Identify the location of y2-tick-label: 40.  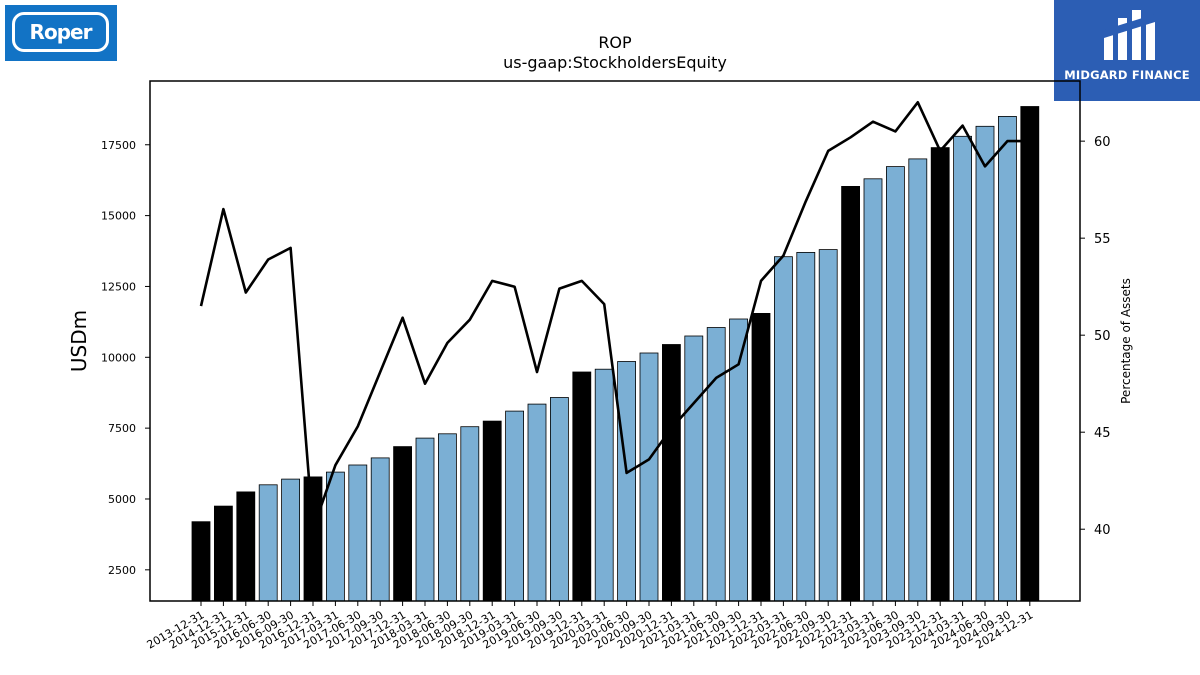
(1102, 530).